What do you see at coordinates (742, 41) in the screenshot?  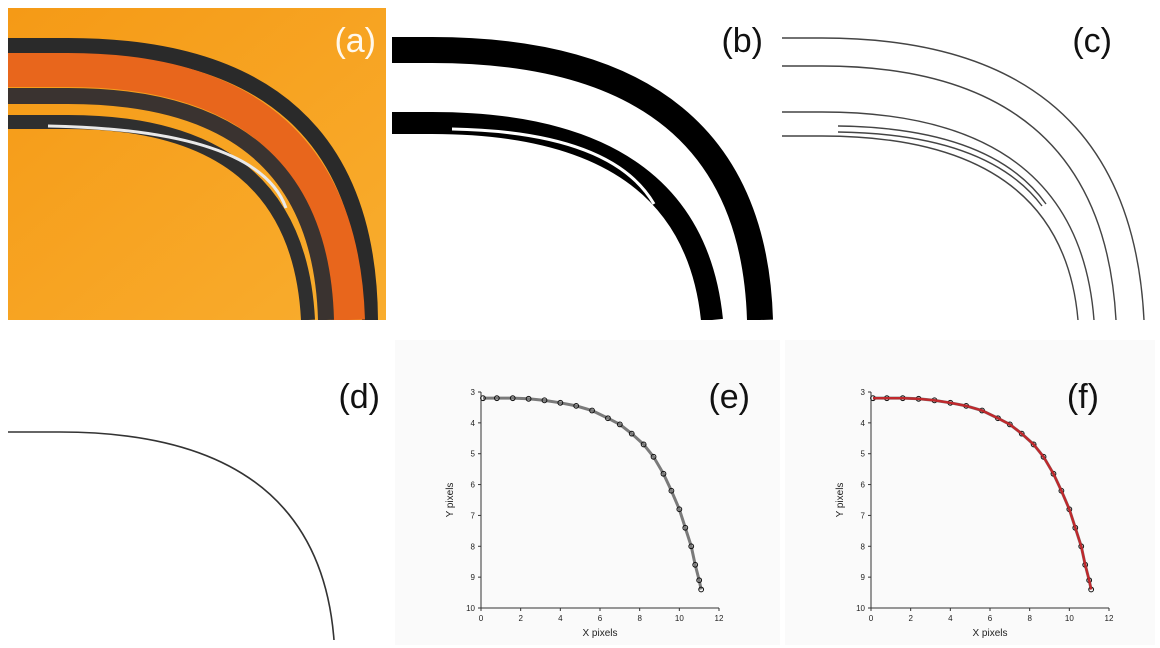 I see `panel-label-b: (b)` at bounding box center [742, 41].